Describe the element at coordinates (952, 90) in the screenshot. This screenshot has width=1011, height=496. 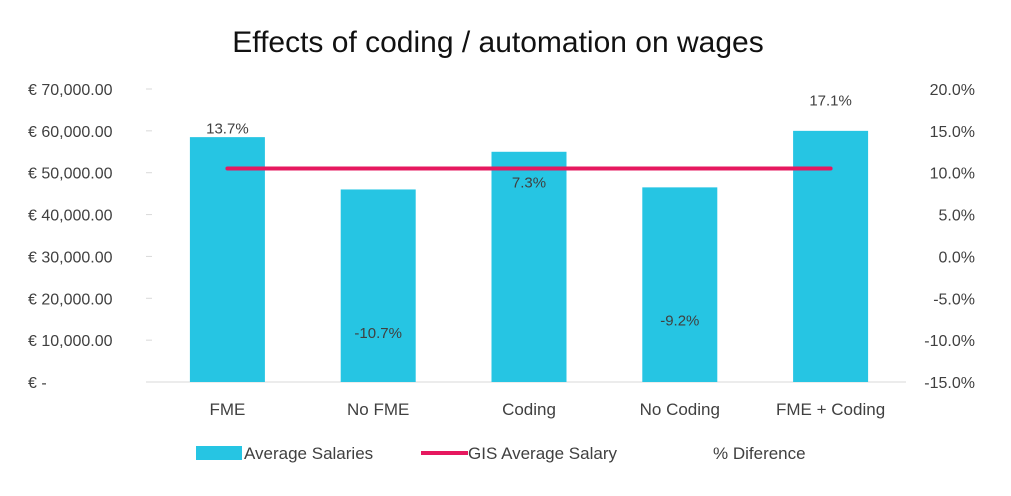
I see `right-tick-label: 20.0%` at that location.